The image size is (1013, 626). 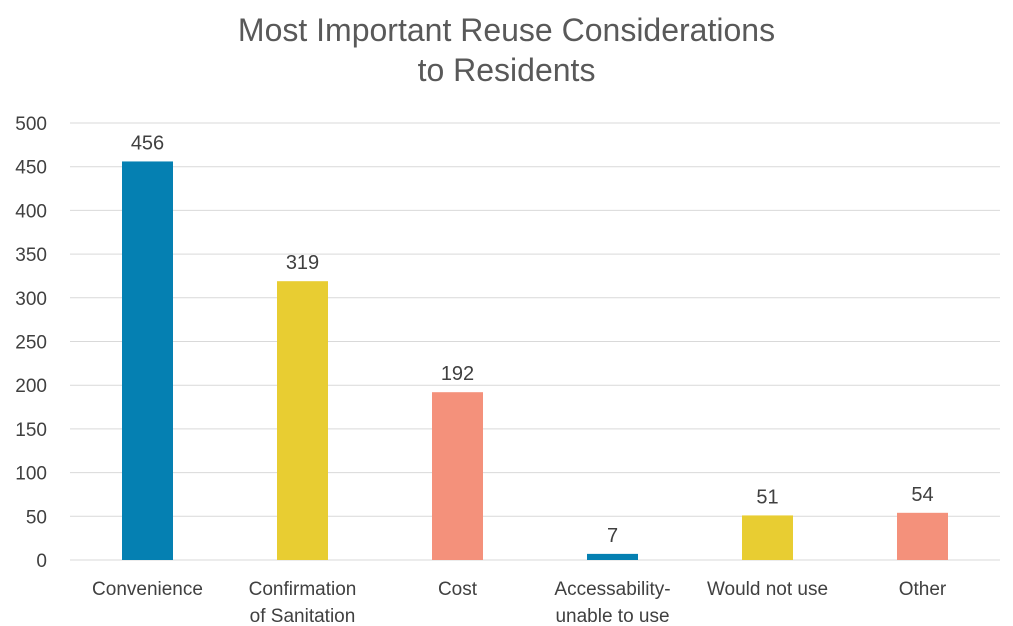 I want to click on x-tick-label: Confirmation of Sanitation, so click(x=303, y=602).